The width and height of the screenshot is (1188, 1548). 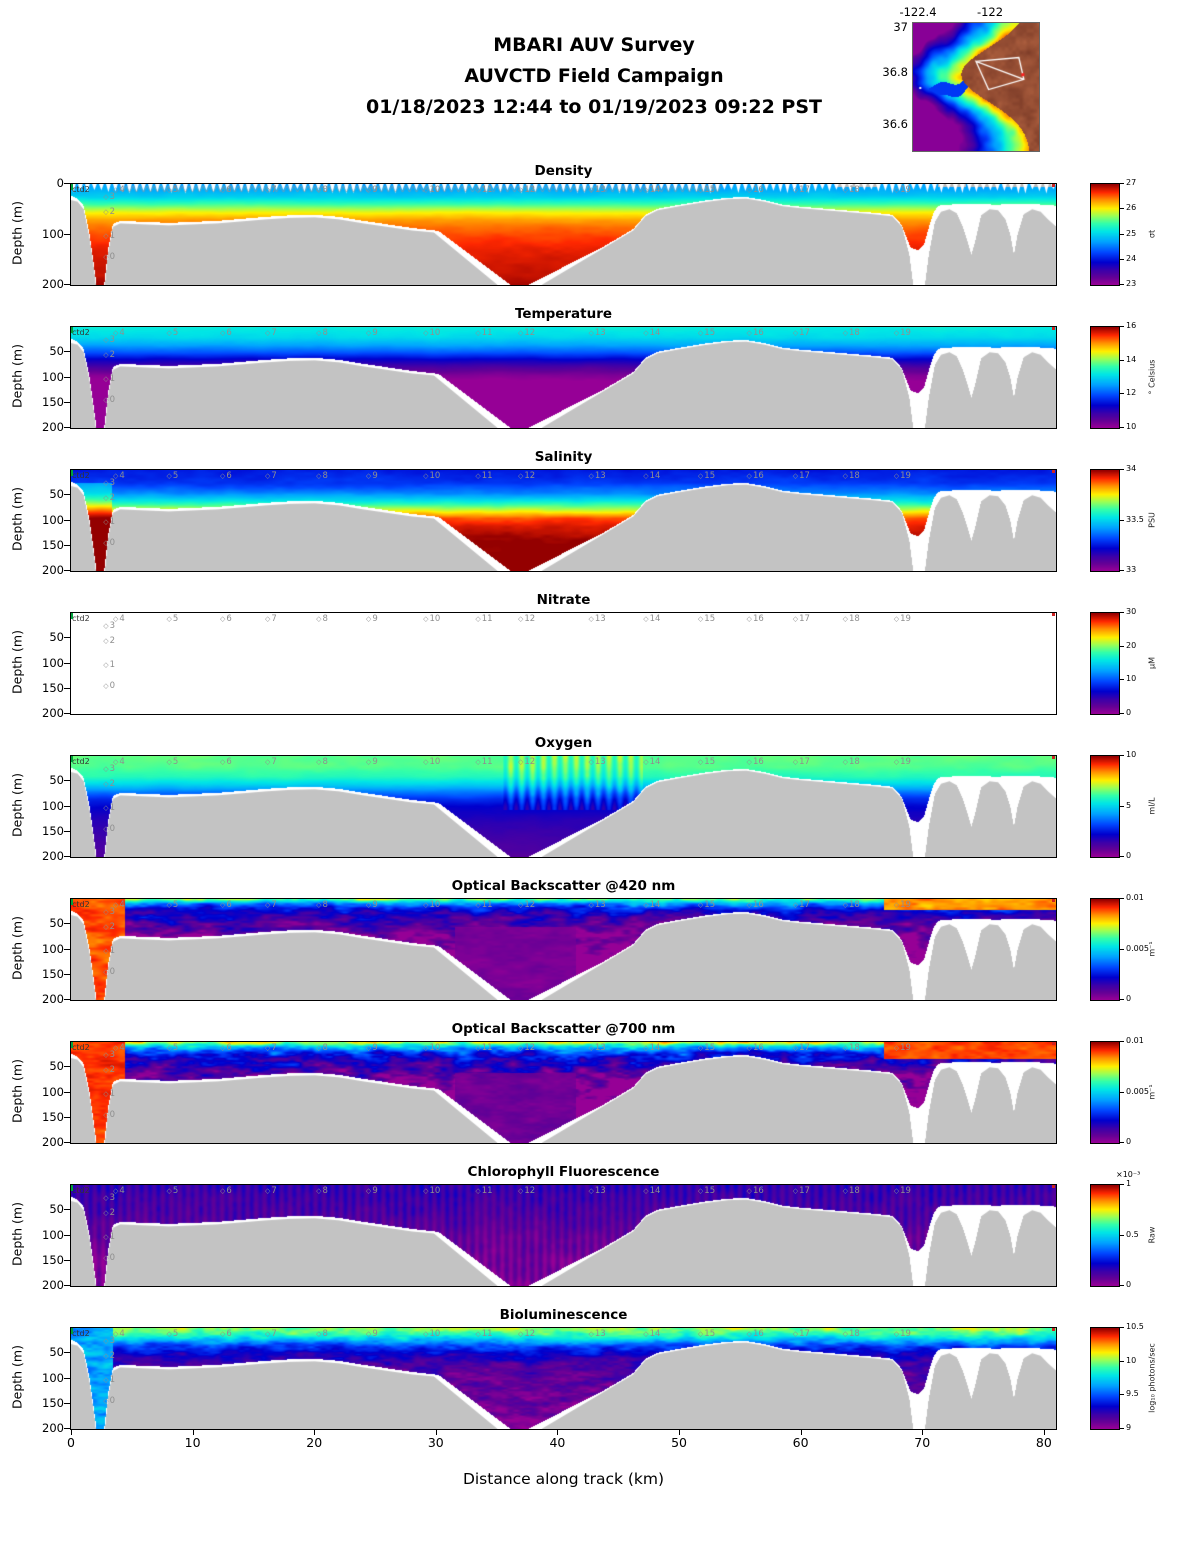 What do you see at coordinates (563, 1092) in the screenshot?
I see `optical-backscatter-700-nm-field-canvas` at bounding box center [563, 1092].